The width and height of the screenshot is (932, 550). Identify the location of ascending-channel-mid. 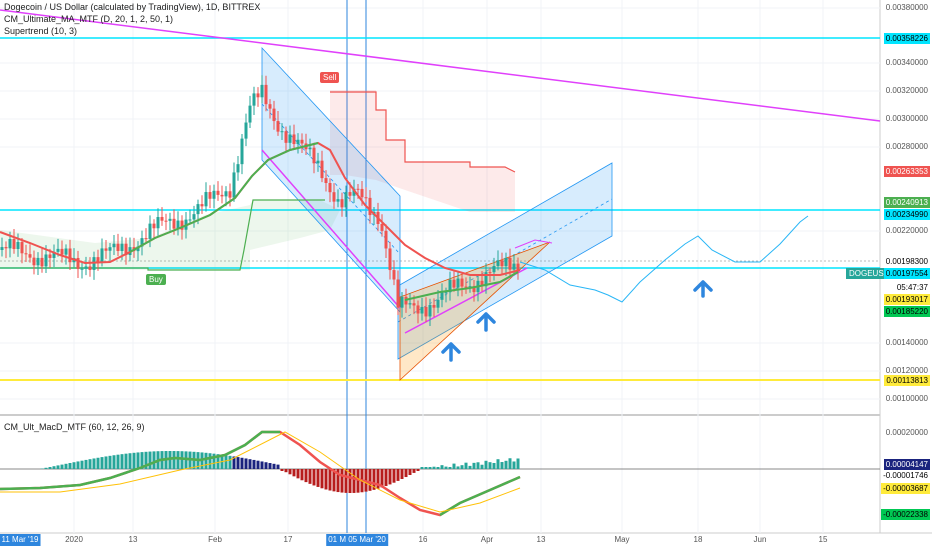
(505, 260).